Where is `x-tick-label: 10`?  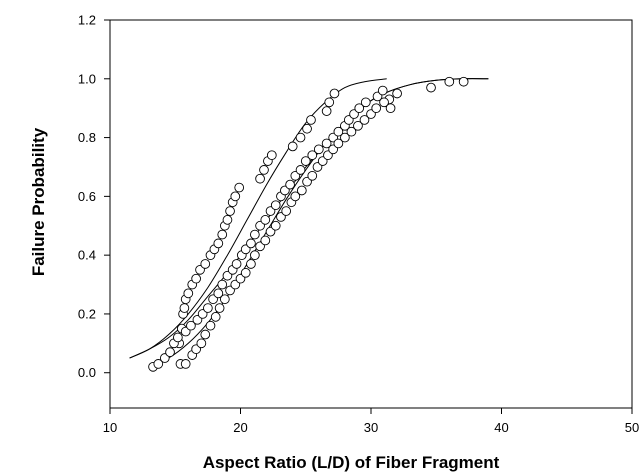 x-tick-label: 10 is located at coordinates (110, 427).